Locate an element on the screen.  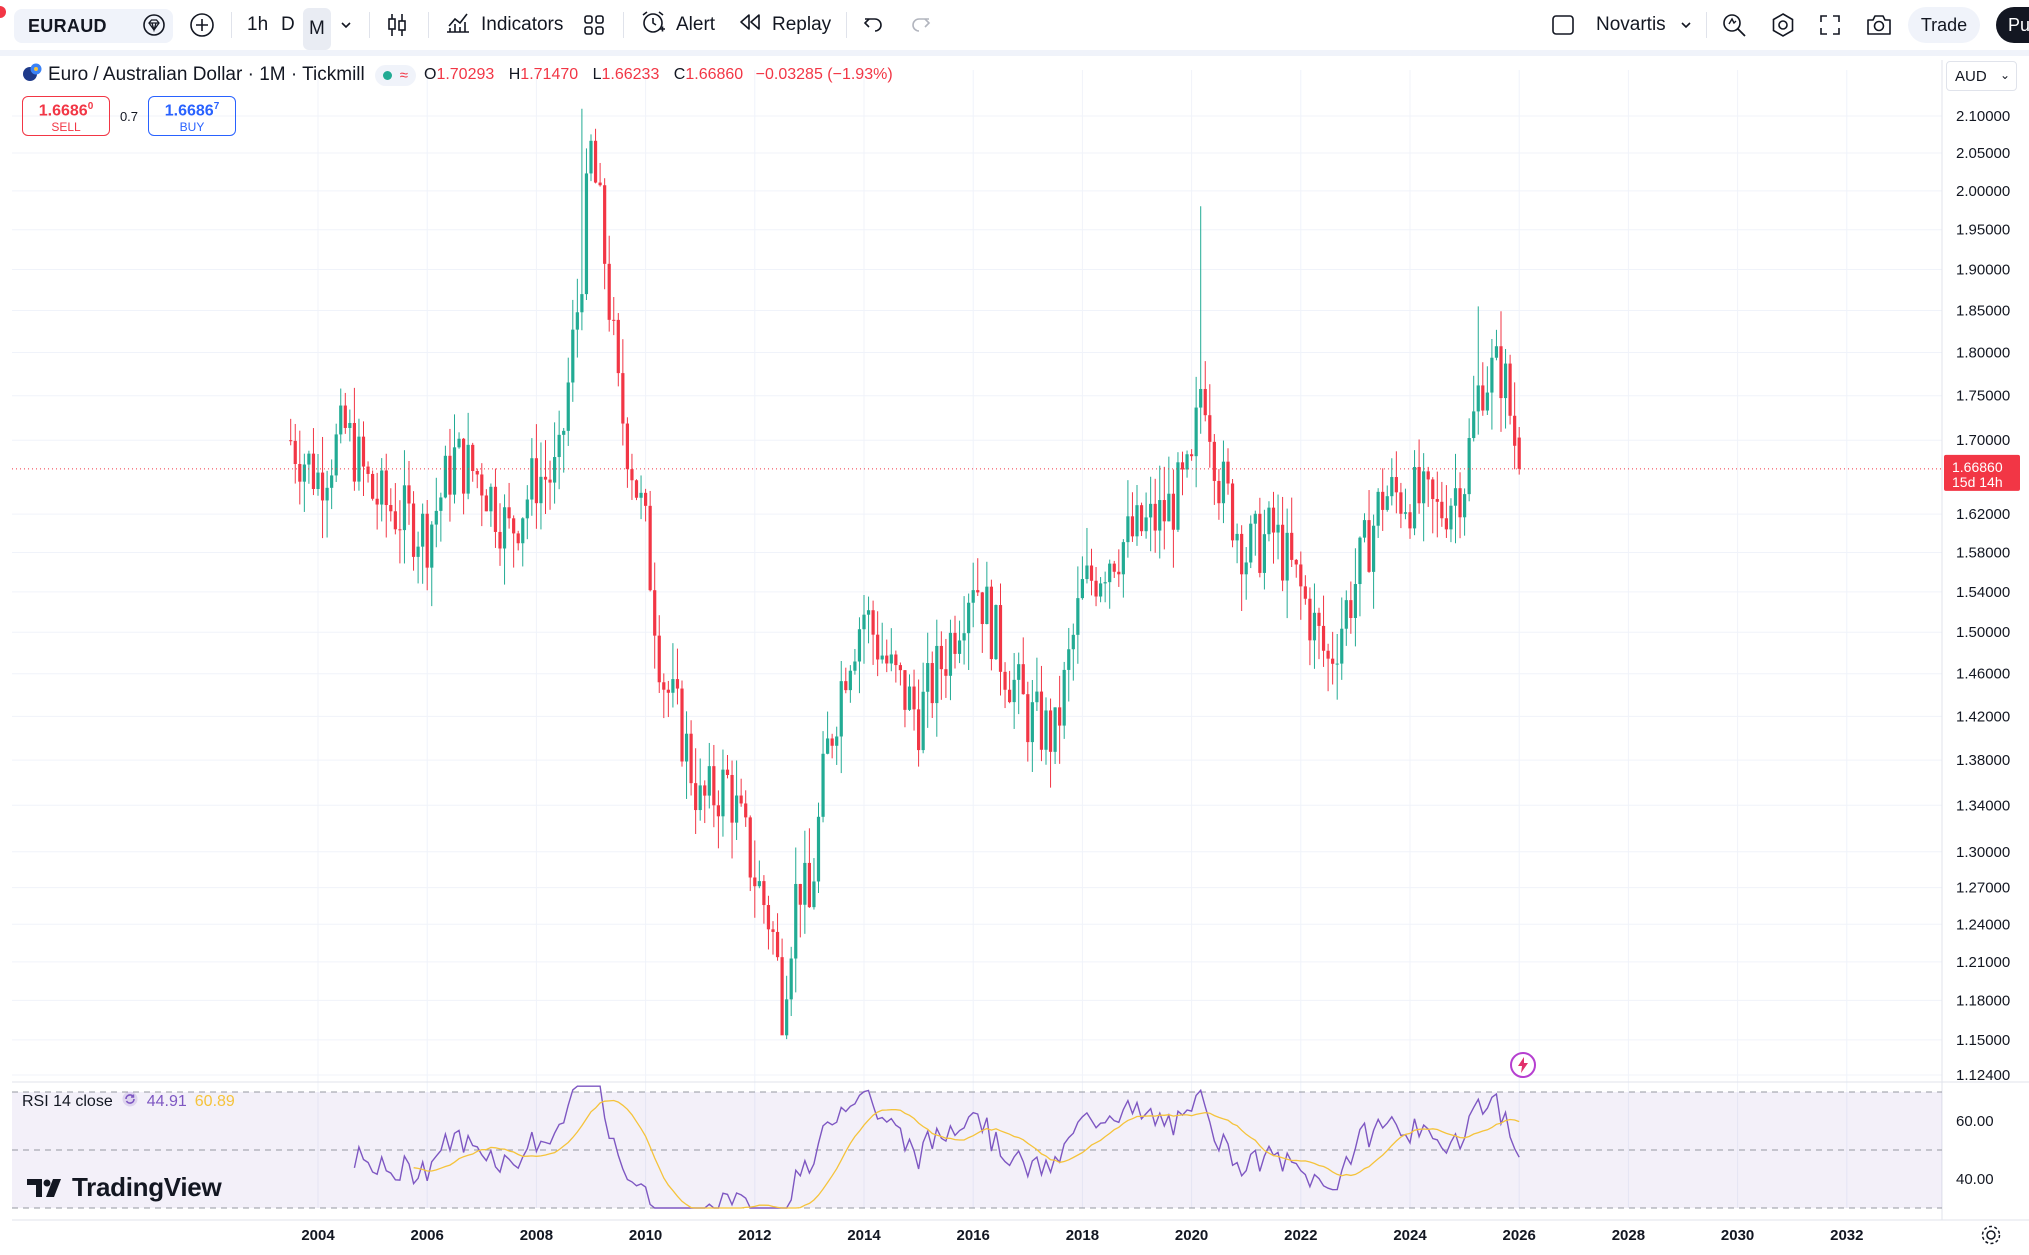
indicators-button: Indicators is located at coordinates (504, 25).